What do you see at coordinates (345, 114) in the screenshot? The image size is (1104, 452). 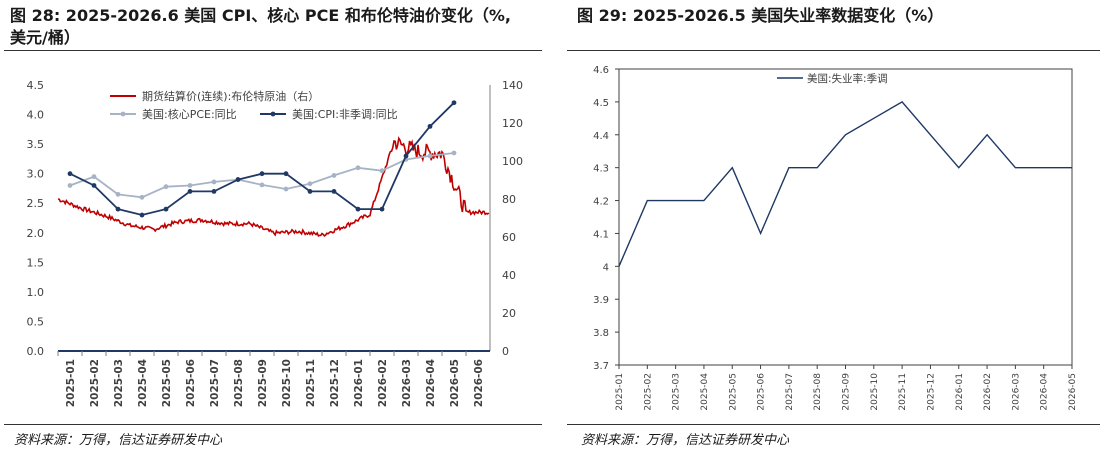 I see `legend-label-cpi: 美国:CPI:非季调:同比` at bounding box center [345, 114].